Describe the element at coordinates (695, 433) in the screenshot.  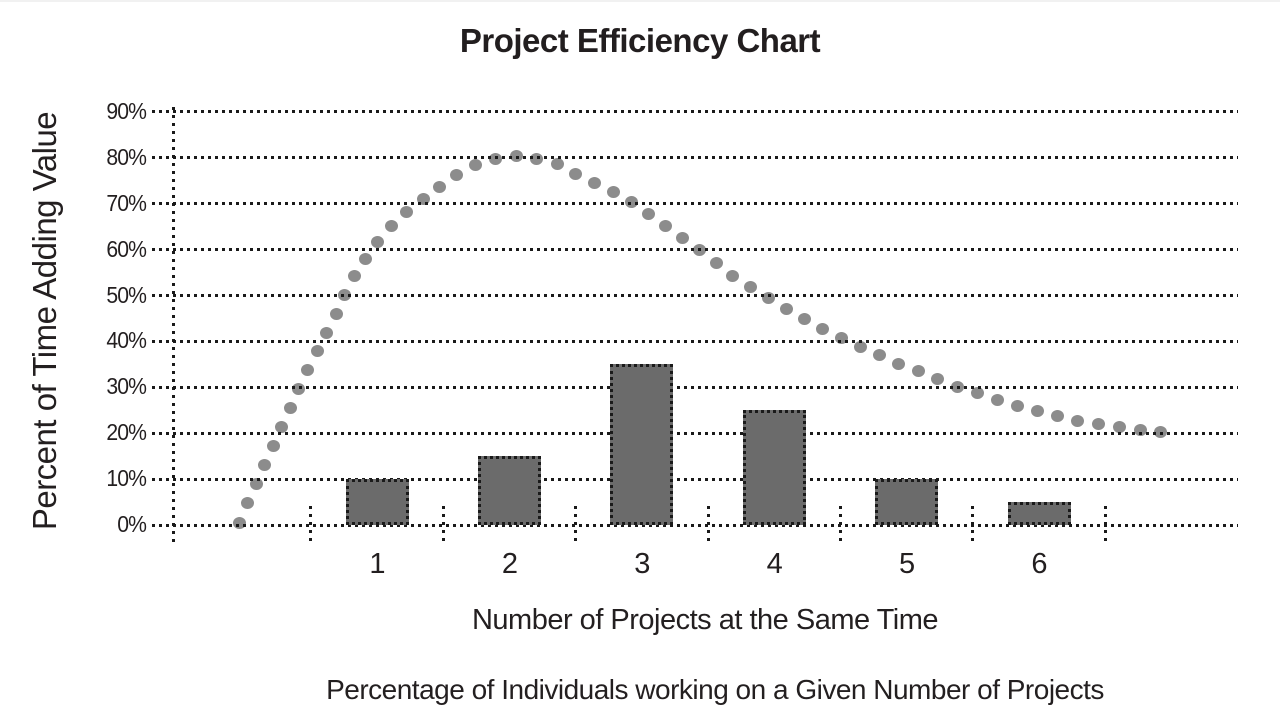
I see `gridline-20%` at that location.